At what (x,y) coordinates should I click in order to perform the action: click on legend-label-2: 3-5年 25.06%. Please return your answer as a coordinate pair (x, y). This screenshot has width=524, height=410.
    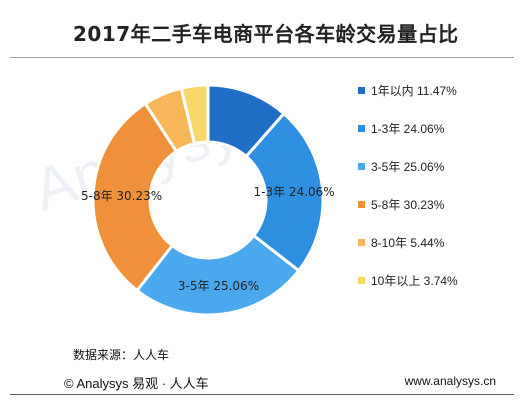
    Looking at the image, I should click on (408, 166).